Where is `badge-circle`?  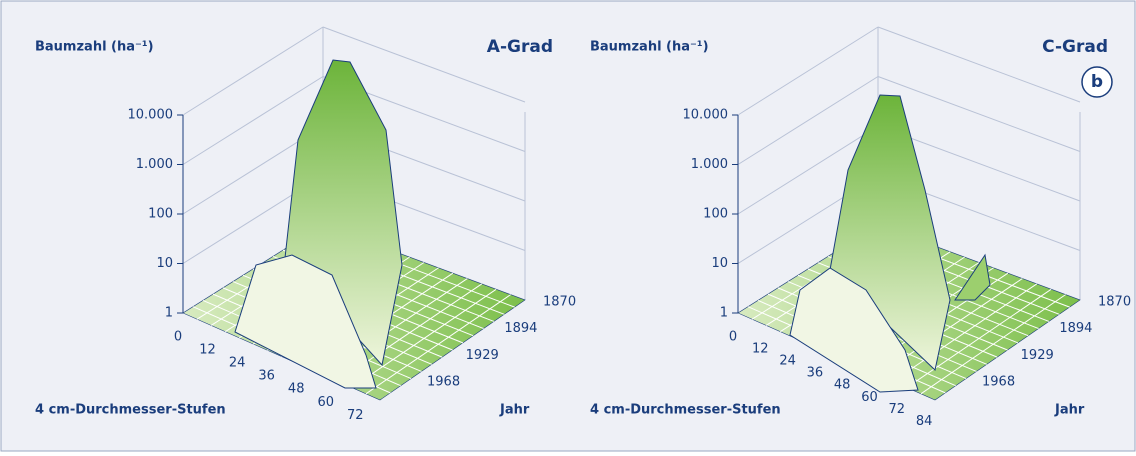
badge-circle is located at coordinates (1097, 82).